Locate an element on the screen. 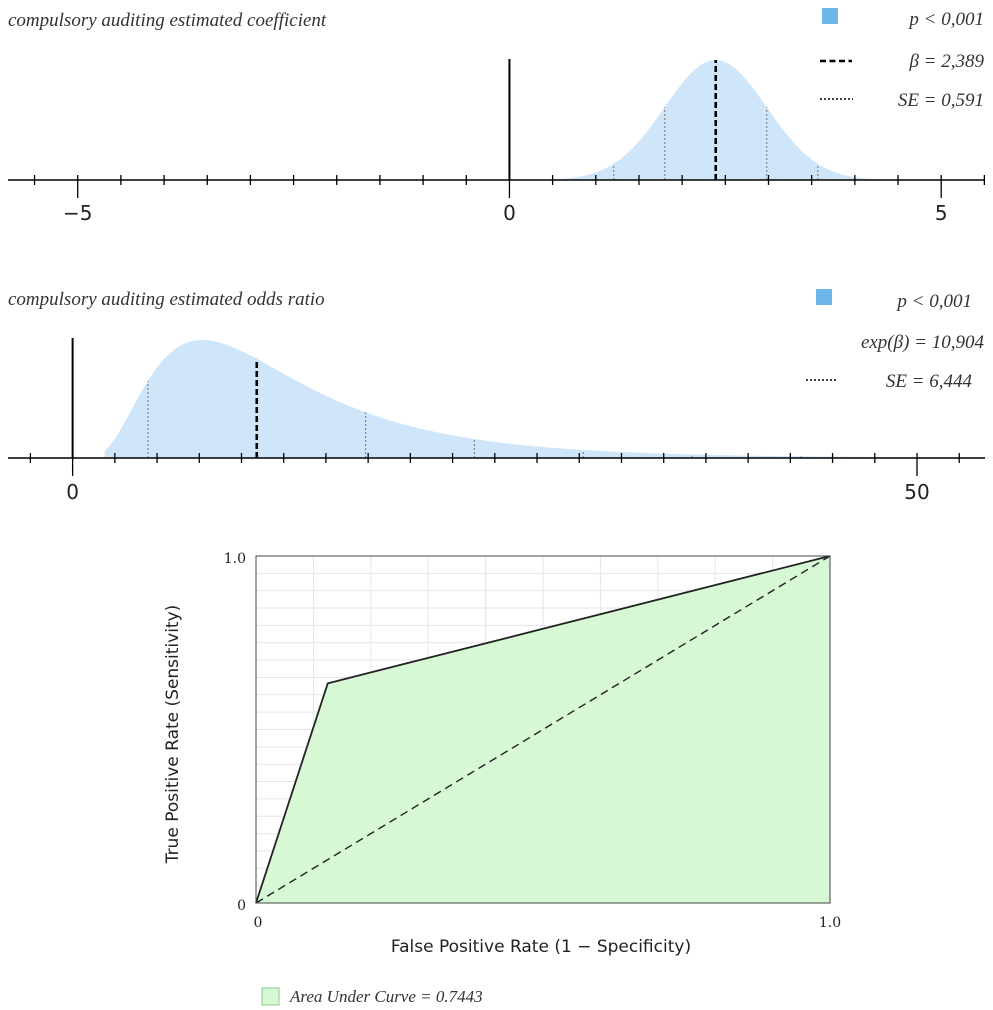 Image resolution: width=993 pixels, height=1010 pixels. roc-y-axis-label: True Positive Rate (Sensitivity) is located at coordinates (173, 735).